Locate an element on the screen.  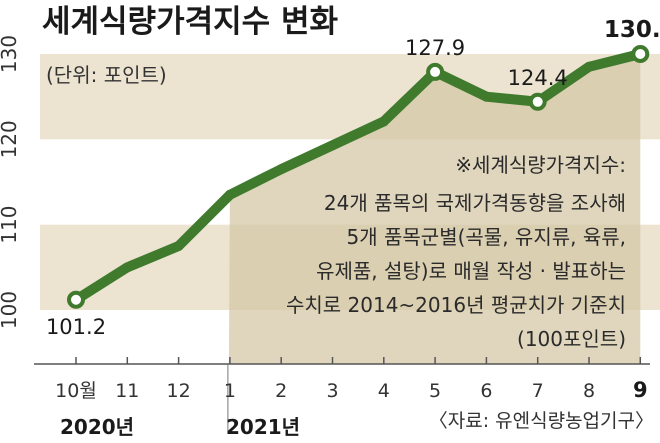
note-line-4: 수치로 2014~2016년 평균치가 기준치 is located at coordinates (456, 305).